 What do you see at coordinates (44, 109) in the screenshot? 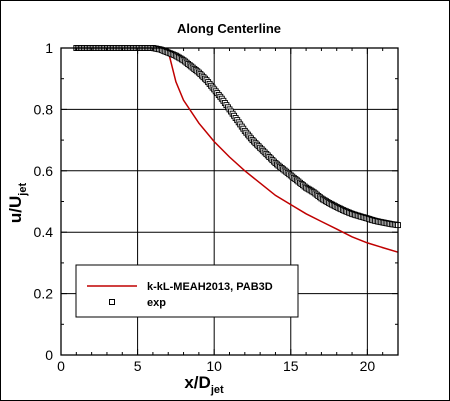
I see `y-tick-label: 0.8` at bounding box center [44, 109].